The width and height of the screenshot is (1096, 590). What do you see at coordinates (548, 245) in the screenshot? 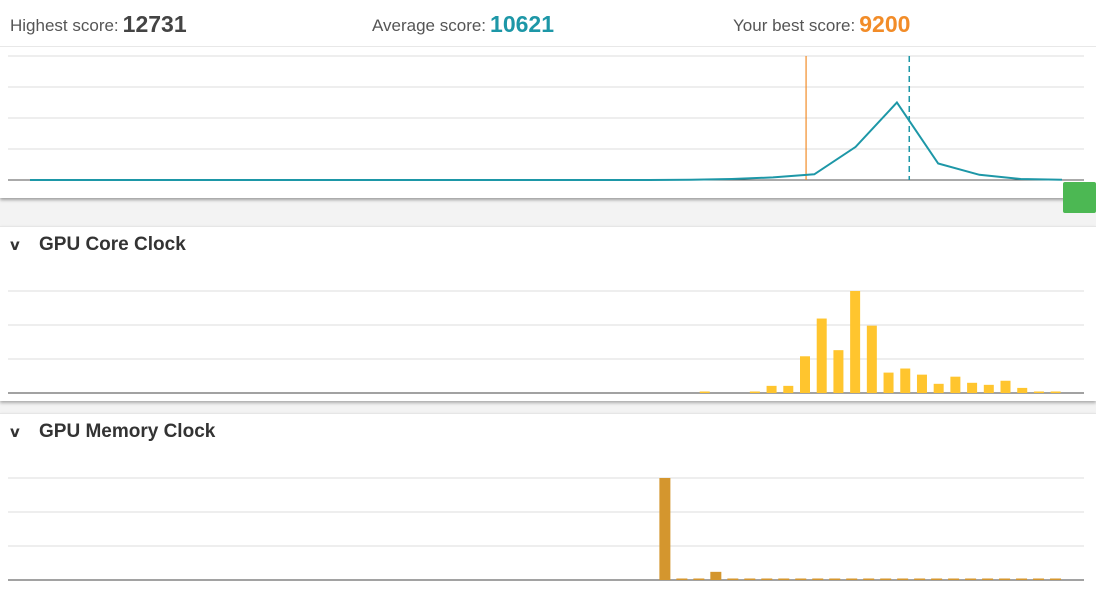
I see `gpu-core-clock-header: v GPU Core Clock` at bounding box center [548, 245].